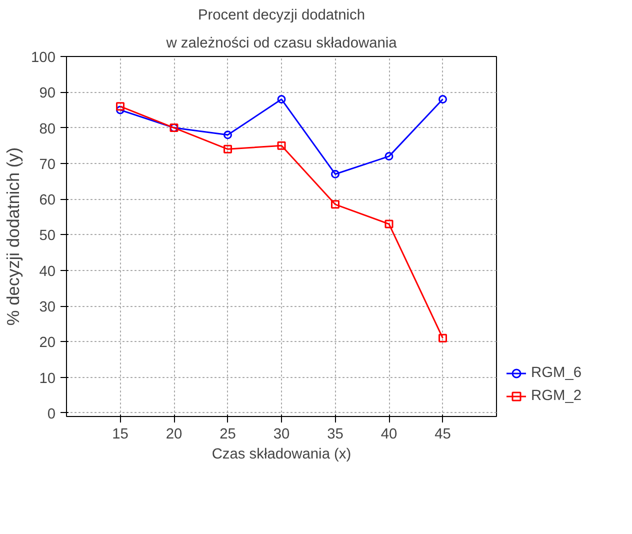 The image size is (632, 534). Describe the element at coordinates (47, 272) in the screenshot. I see `y-tick-label: 40` at that location.